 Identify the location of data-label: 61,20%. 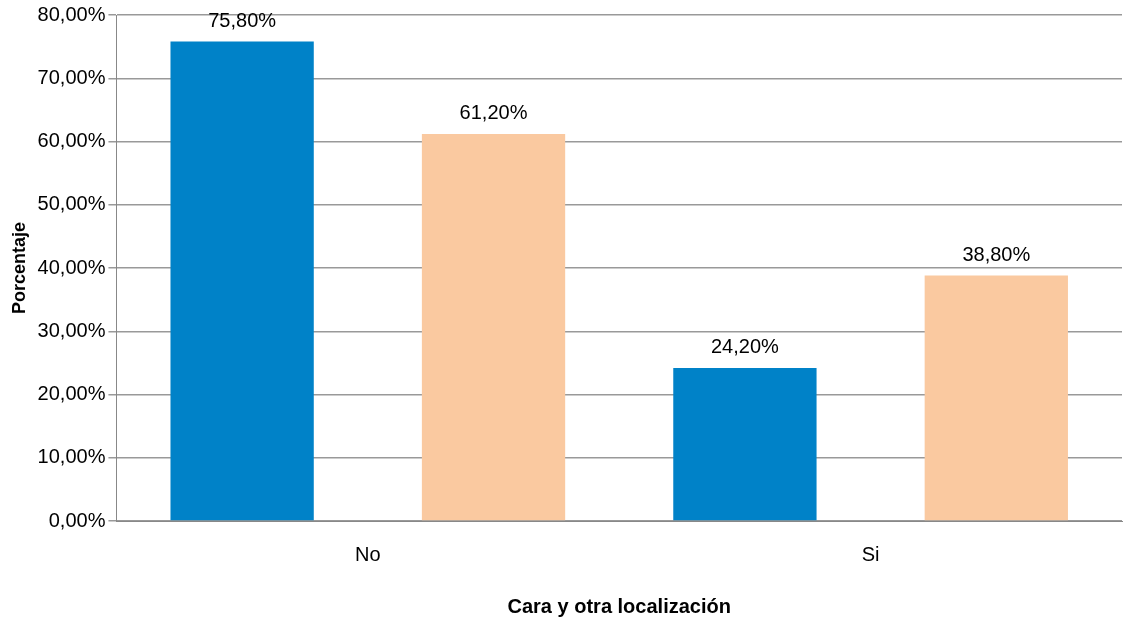
(493, 112).